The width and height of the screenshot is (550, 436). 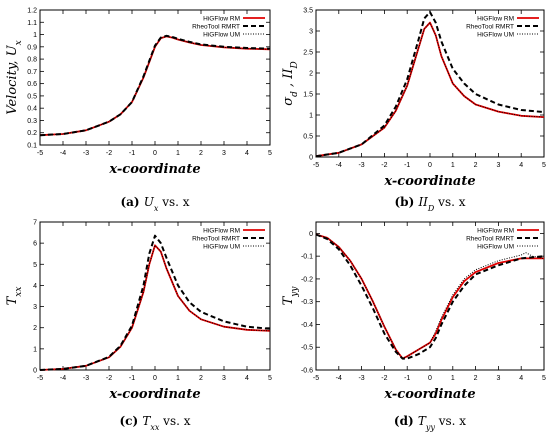 I want to click on y-tick-label: 4, so click(x=35, y=286).